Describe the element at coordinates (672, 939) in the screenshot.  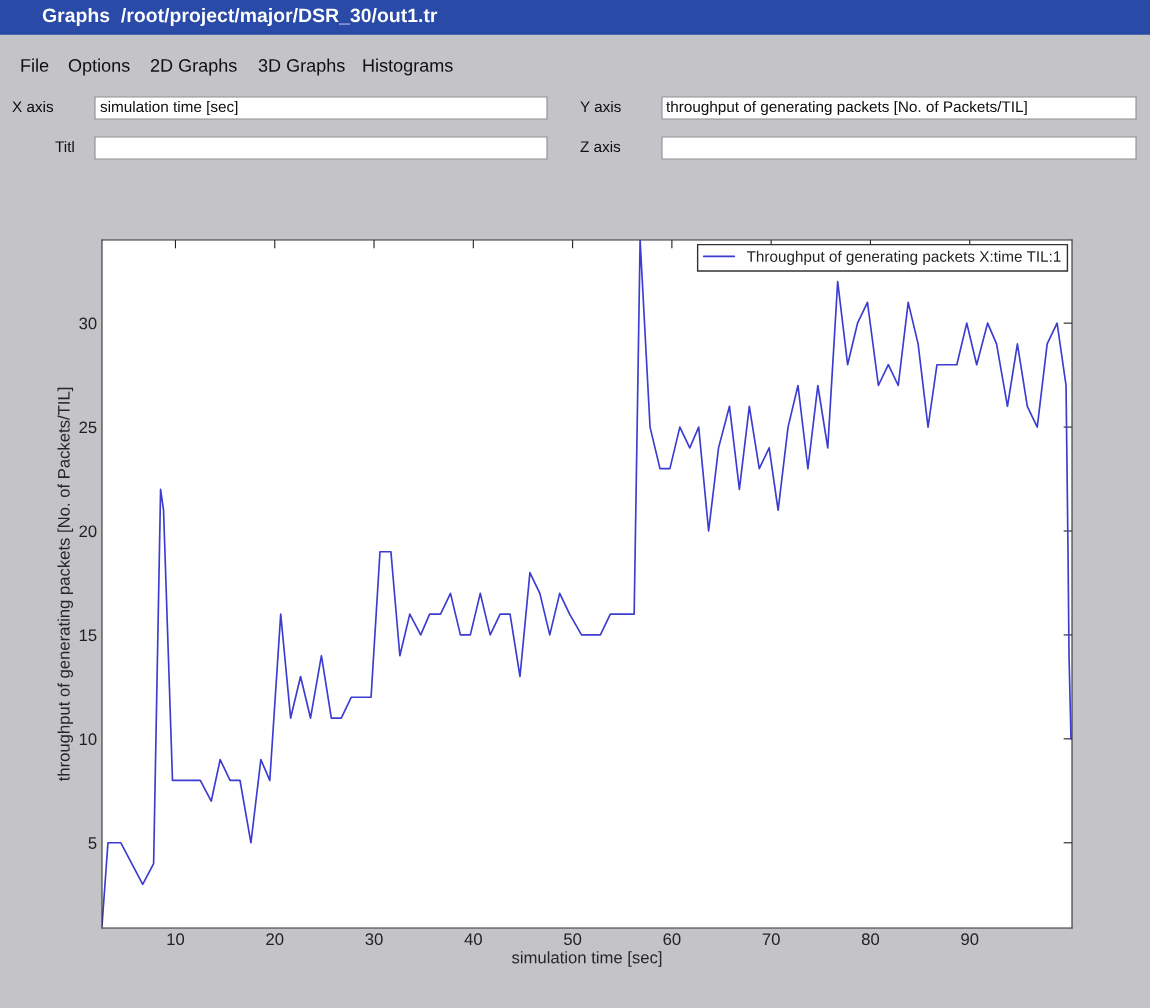
I see `x-tick-label: 60` at that location.